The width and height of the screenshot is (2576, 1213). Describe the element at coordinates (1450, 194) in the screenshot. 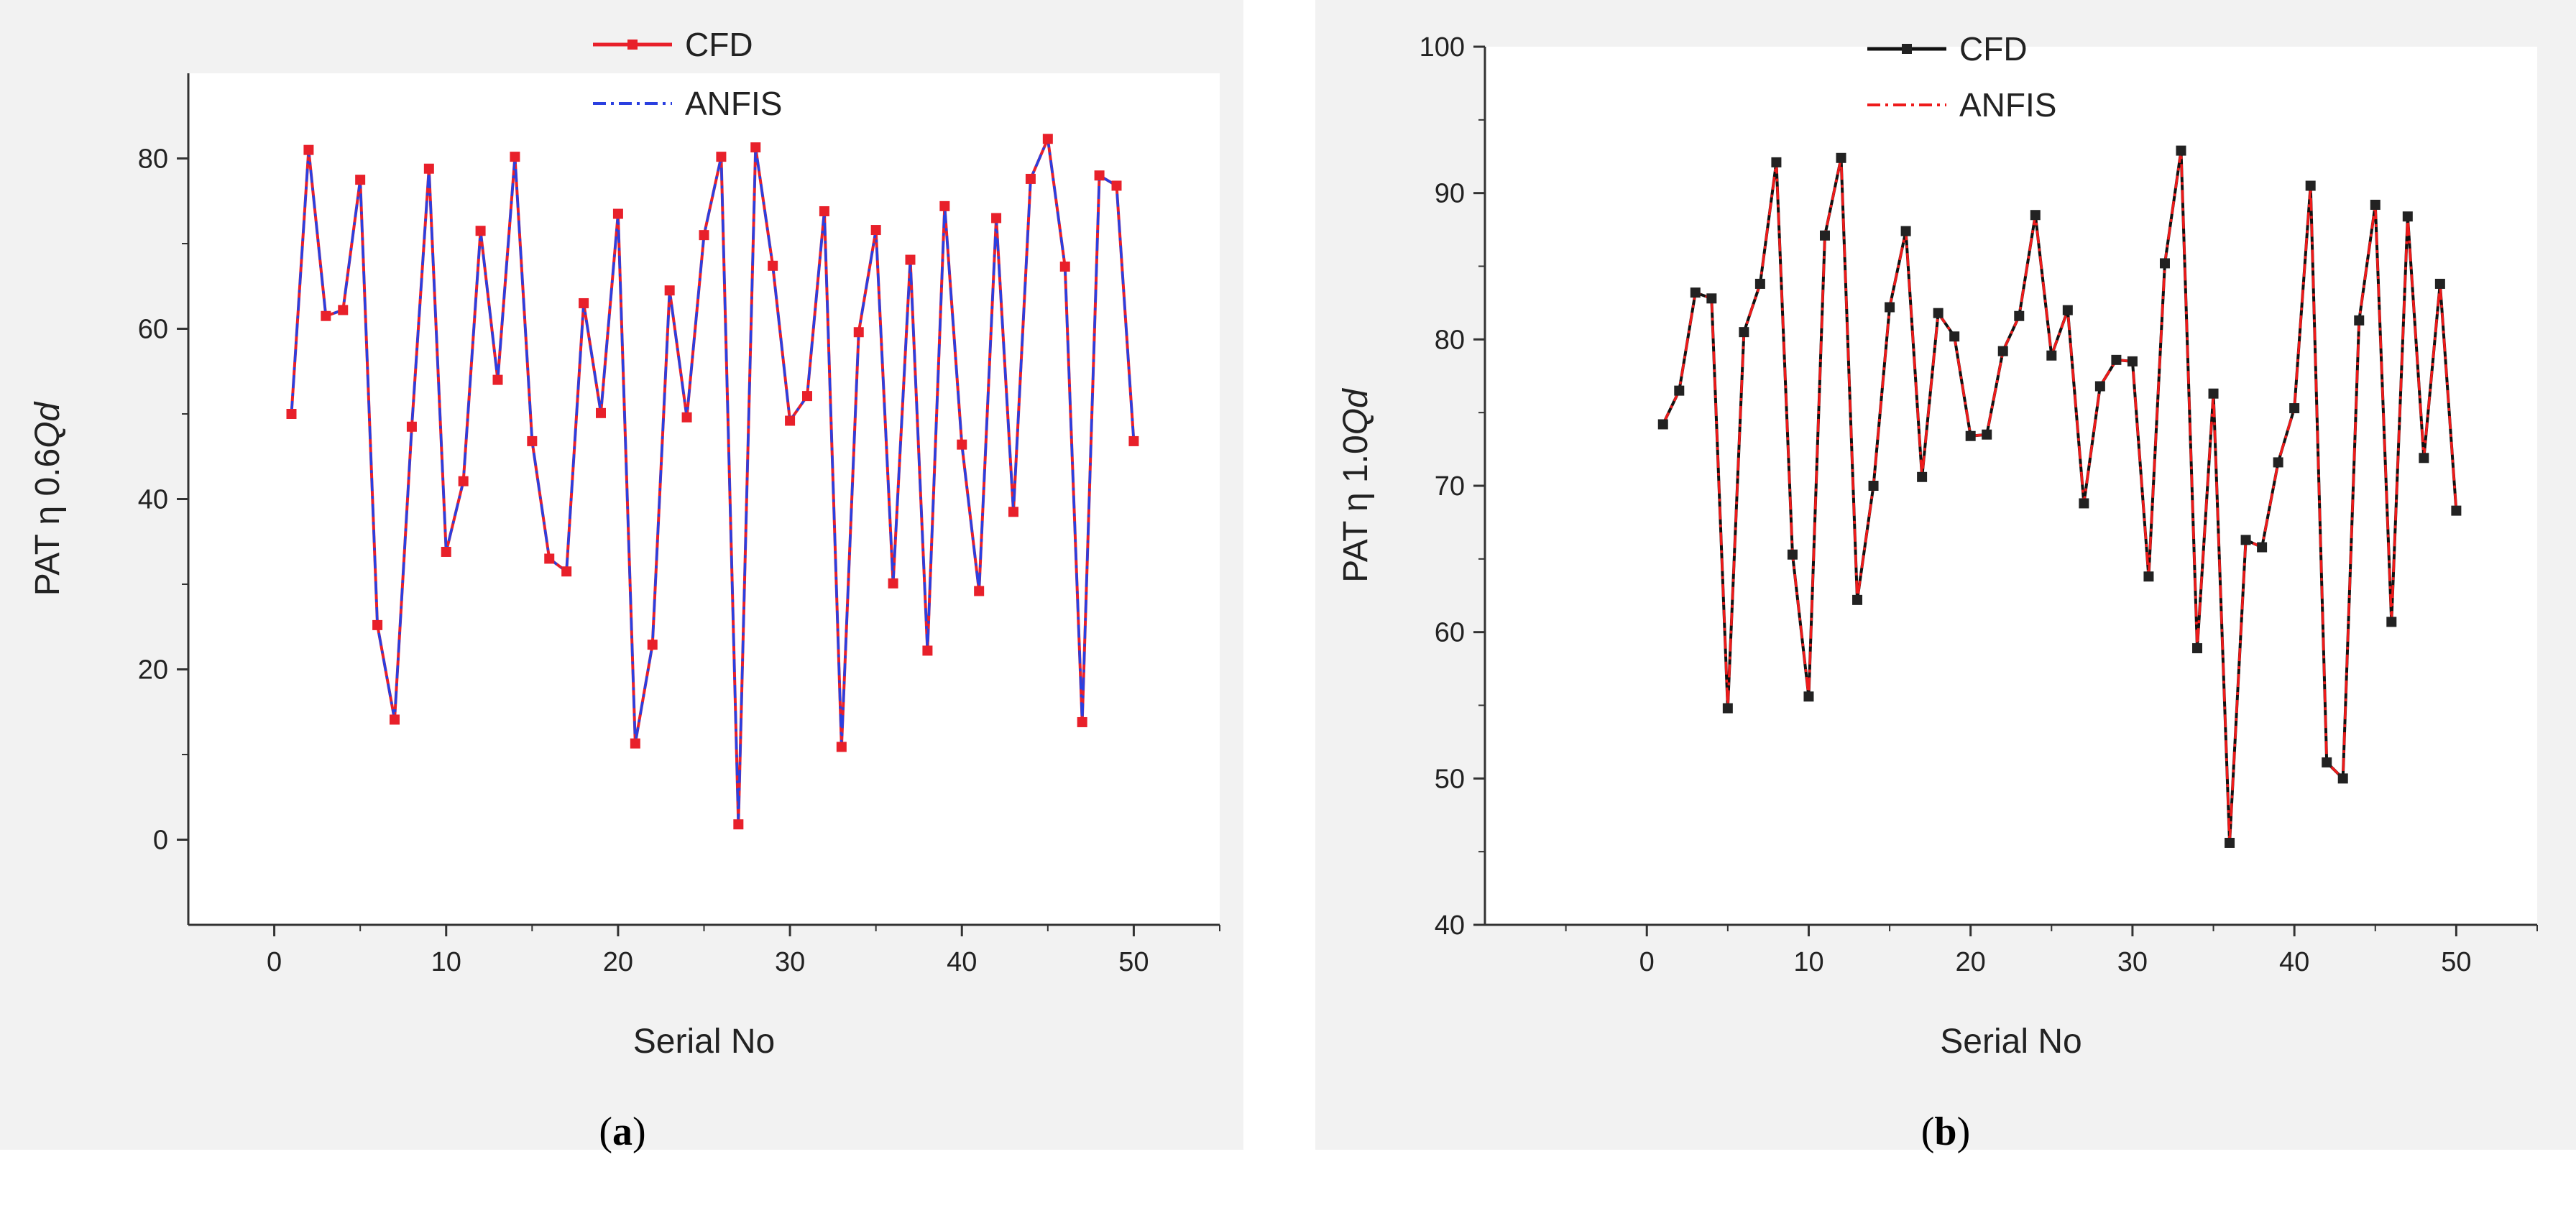

I see `y-tick-label: 90` at that location.